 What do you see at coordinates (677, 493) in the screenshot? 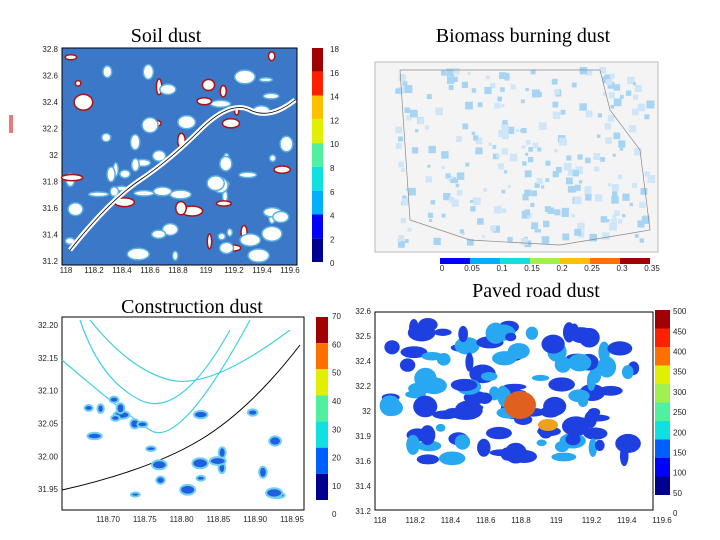
I see `tick-label: 50` at bounding box center [677, 493].